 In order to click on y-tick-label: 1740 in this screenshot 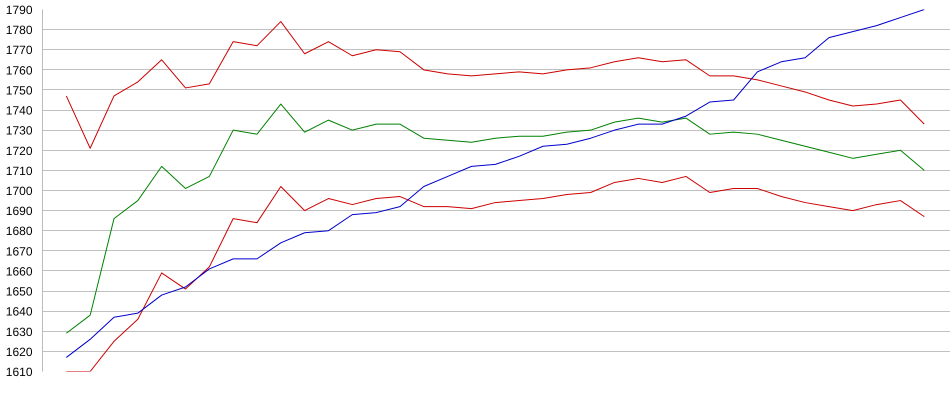, I will do `click(19, 111)`.